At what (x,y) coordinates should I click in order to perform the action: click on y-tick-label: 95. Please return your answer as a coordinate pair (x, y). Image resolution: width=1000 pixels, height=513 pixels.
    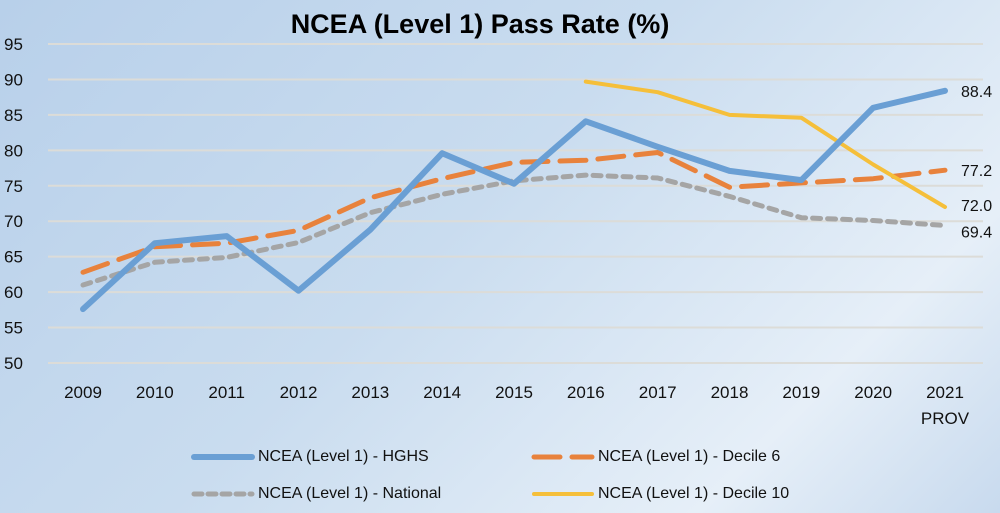
    Looking at the image, I should click on (13, 44).